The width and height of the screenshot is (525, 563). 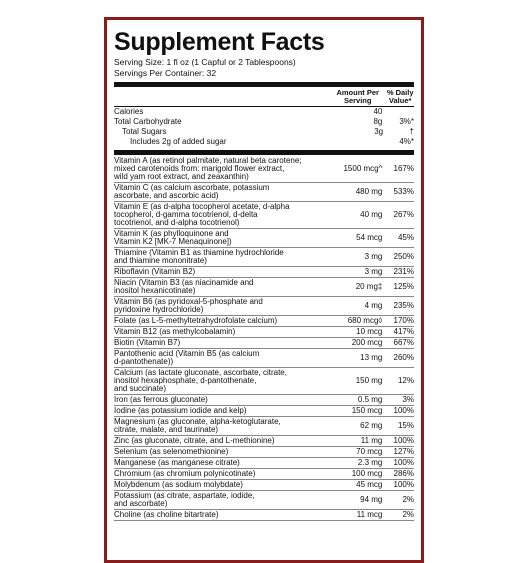 What do you see at coordinates (160, 260) in the screenshot?
I see `nutrient-name-line: and thiamine mononitrate)` at bounding box center [160, 260].